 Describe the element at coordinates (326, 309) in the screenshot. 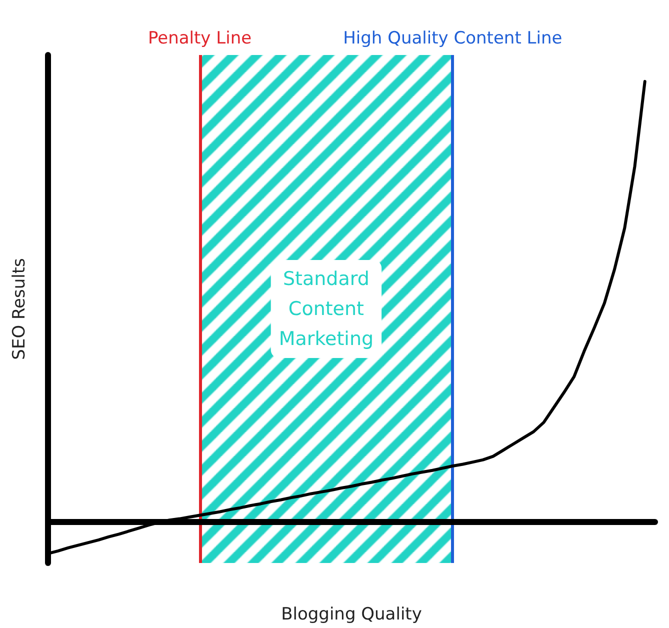

I see `annotation: Standard Content Marketing` at that location.